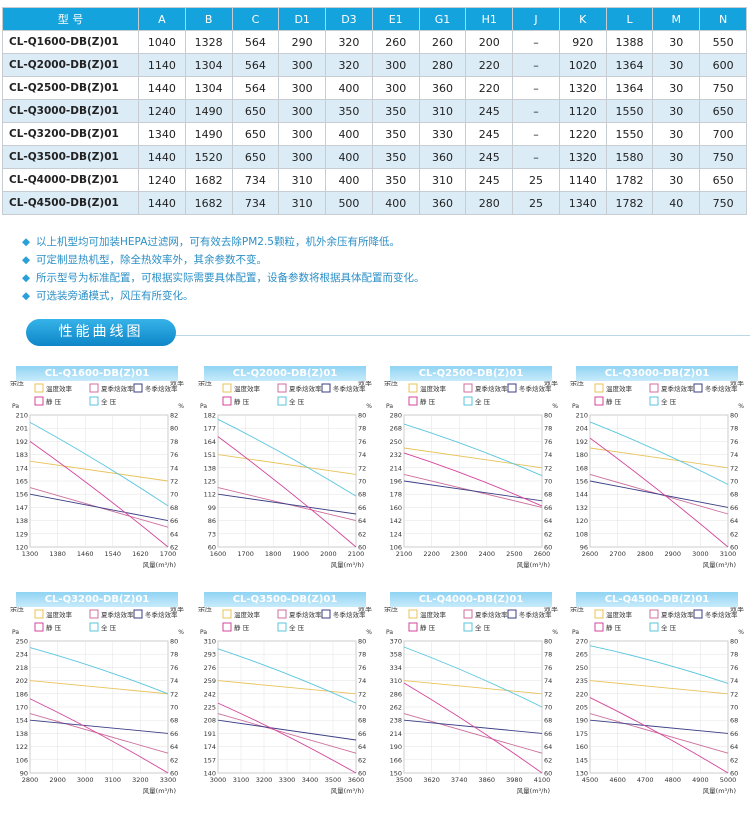  What do you see at coordinates (159, 791) in the screenshot?
I see `x-axis-label: 风量(m³/h)` at bounding box center [159, 791].